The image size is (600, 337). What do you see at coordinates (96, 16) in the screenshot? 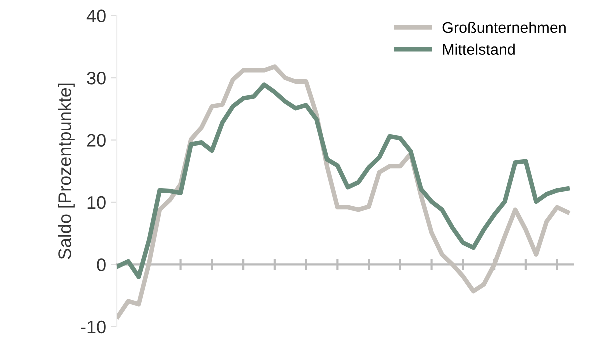
I see `y-tick-label: 40` at bounding box center [96, 16].